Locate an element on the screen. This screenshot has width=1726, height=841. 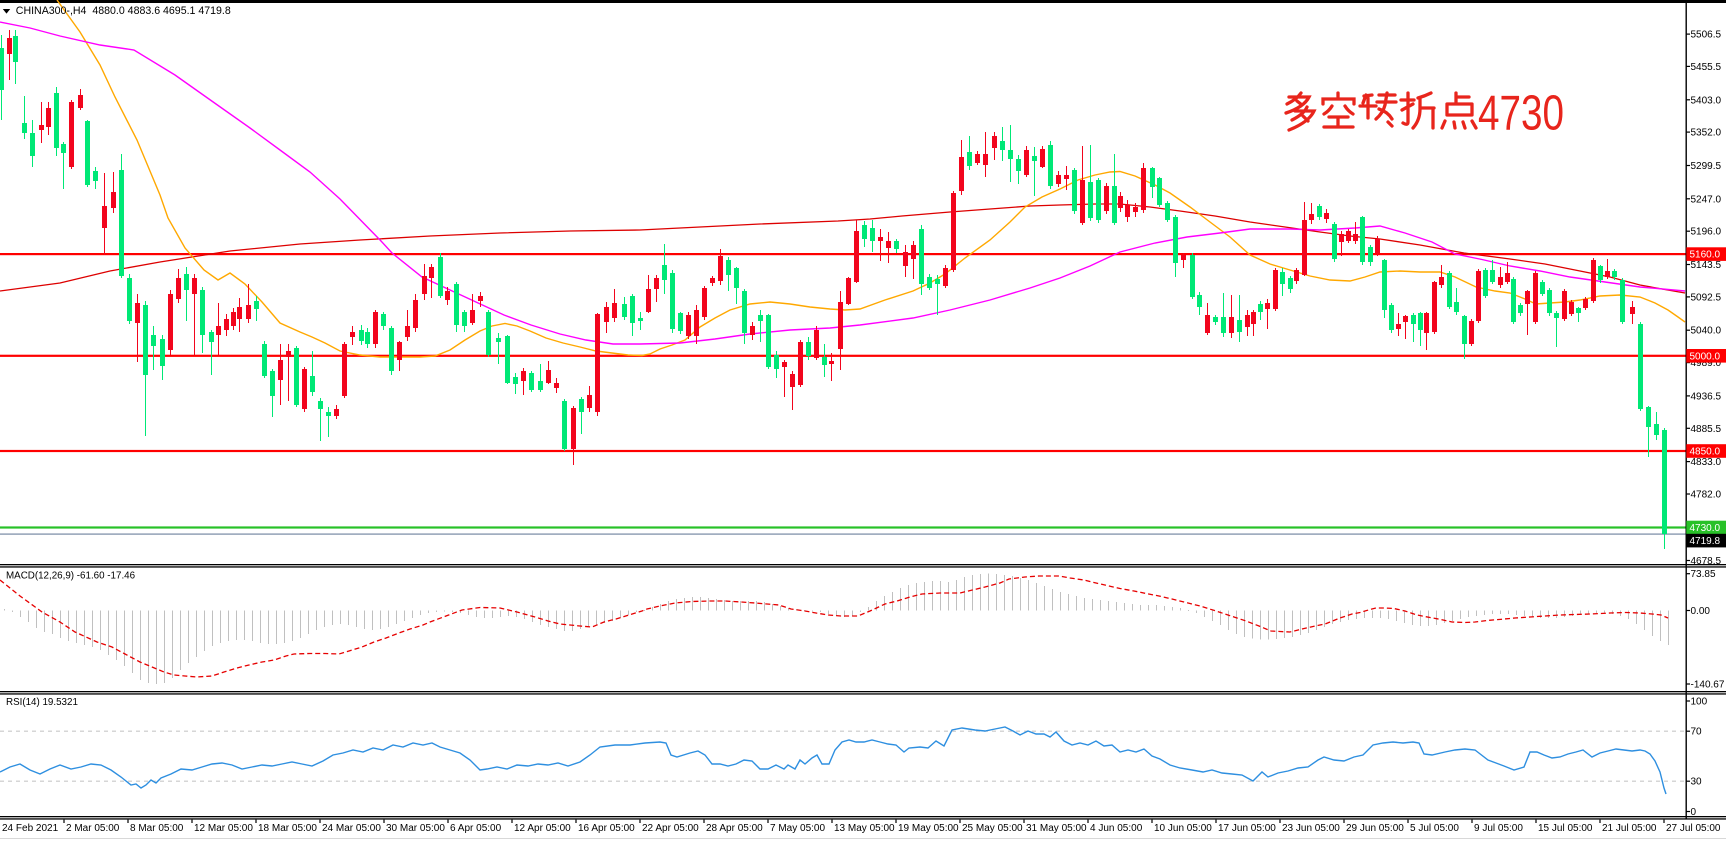
svg-text: 4850.0 is located at coordinates (1705, 452).